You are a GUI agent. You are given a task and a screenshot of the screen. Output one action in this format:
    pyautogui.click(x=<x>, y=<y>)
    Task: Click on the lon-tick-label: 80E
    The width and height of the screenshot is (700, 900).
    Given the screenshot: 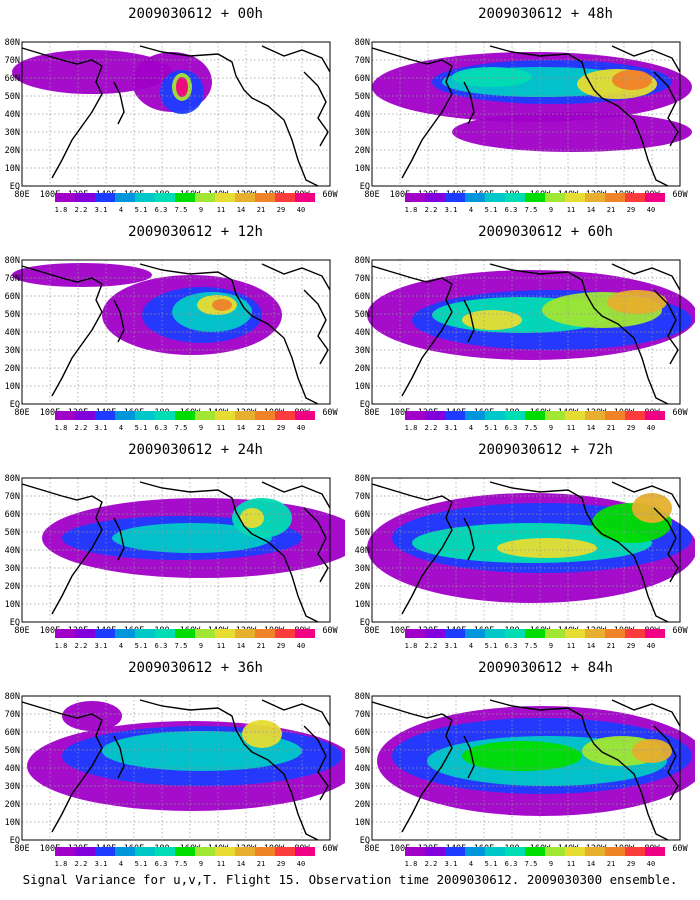 What is the action you would take?
    pyautogui.click(x=371, y=195)
    